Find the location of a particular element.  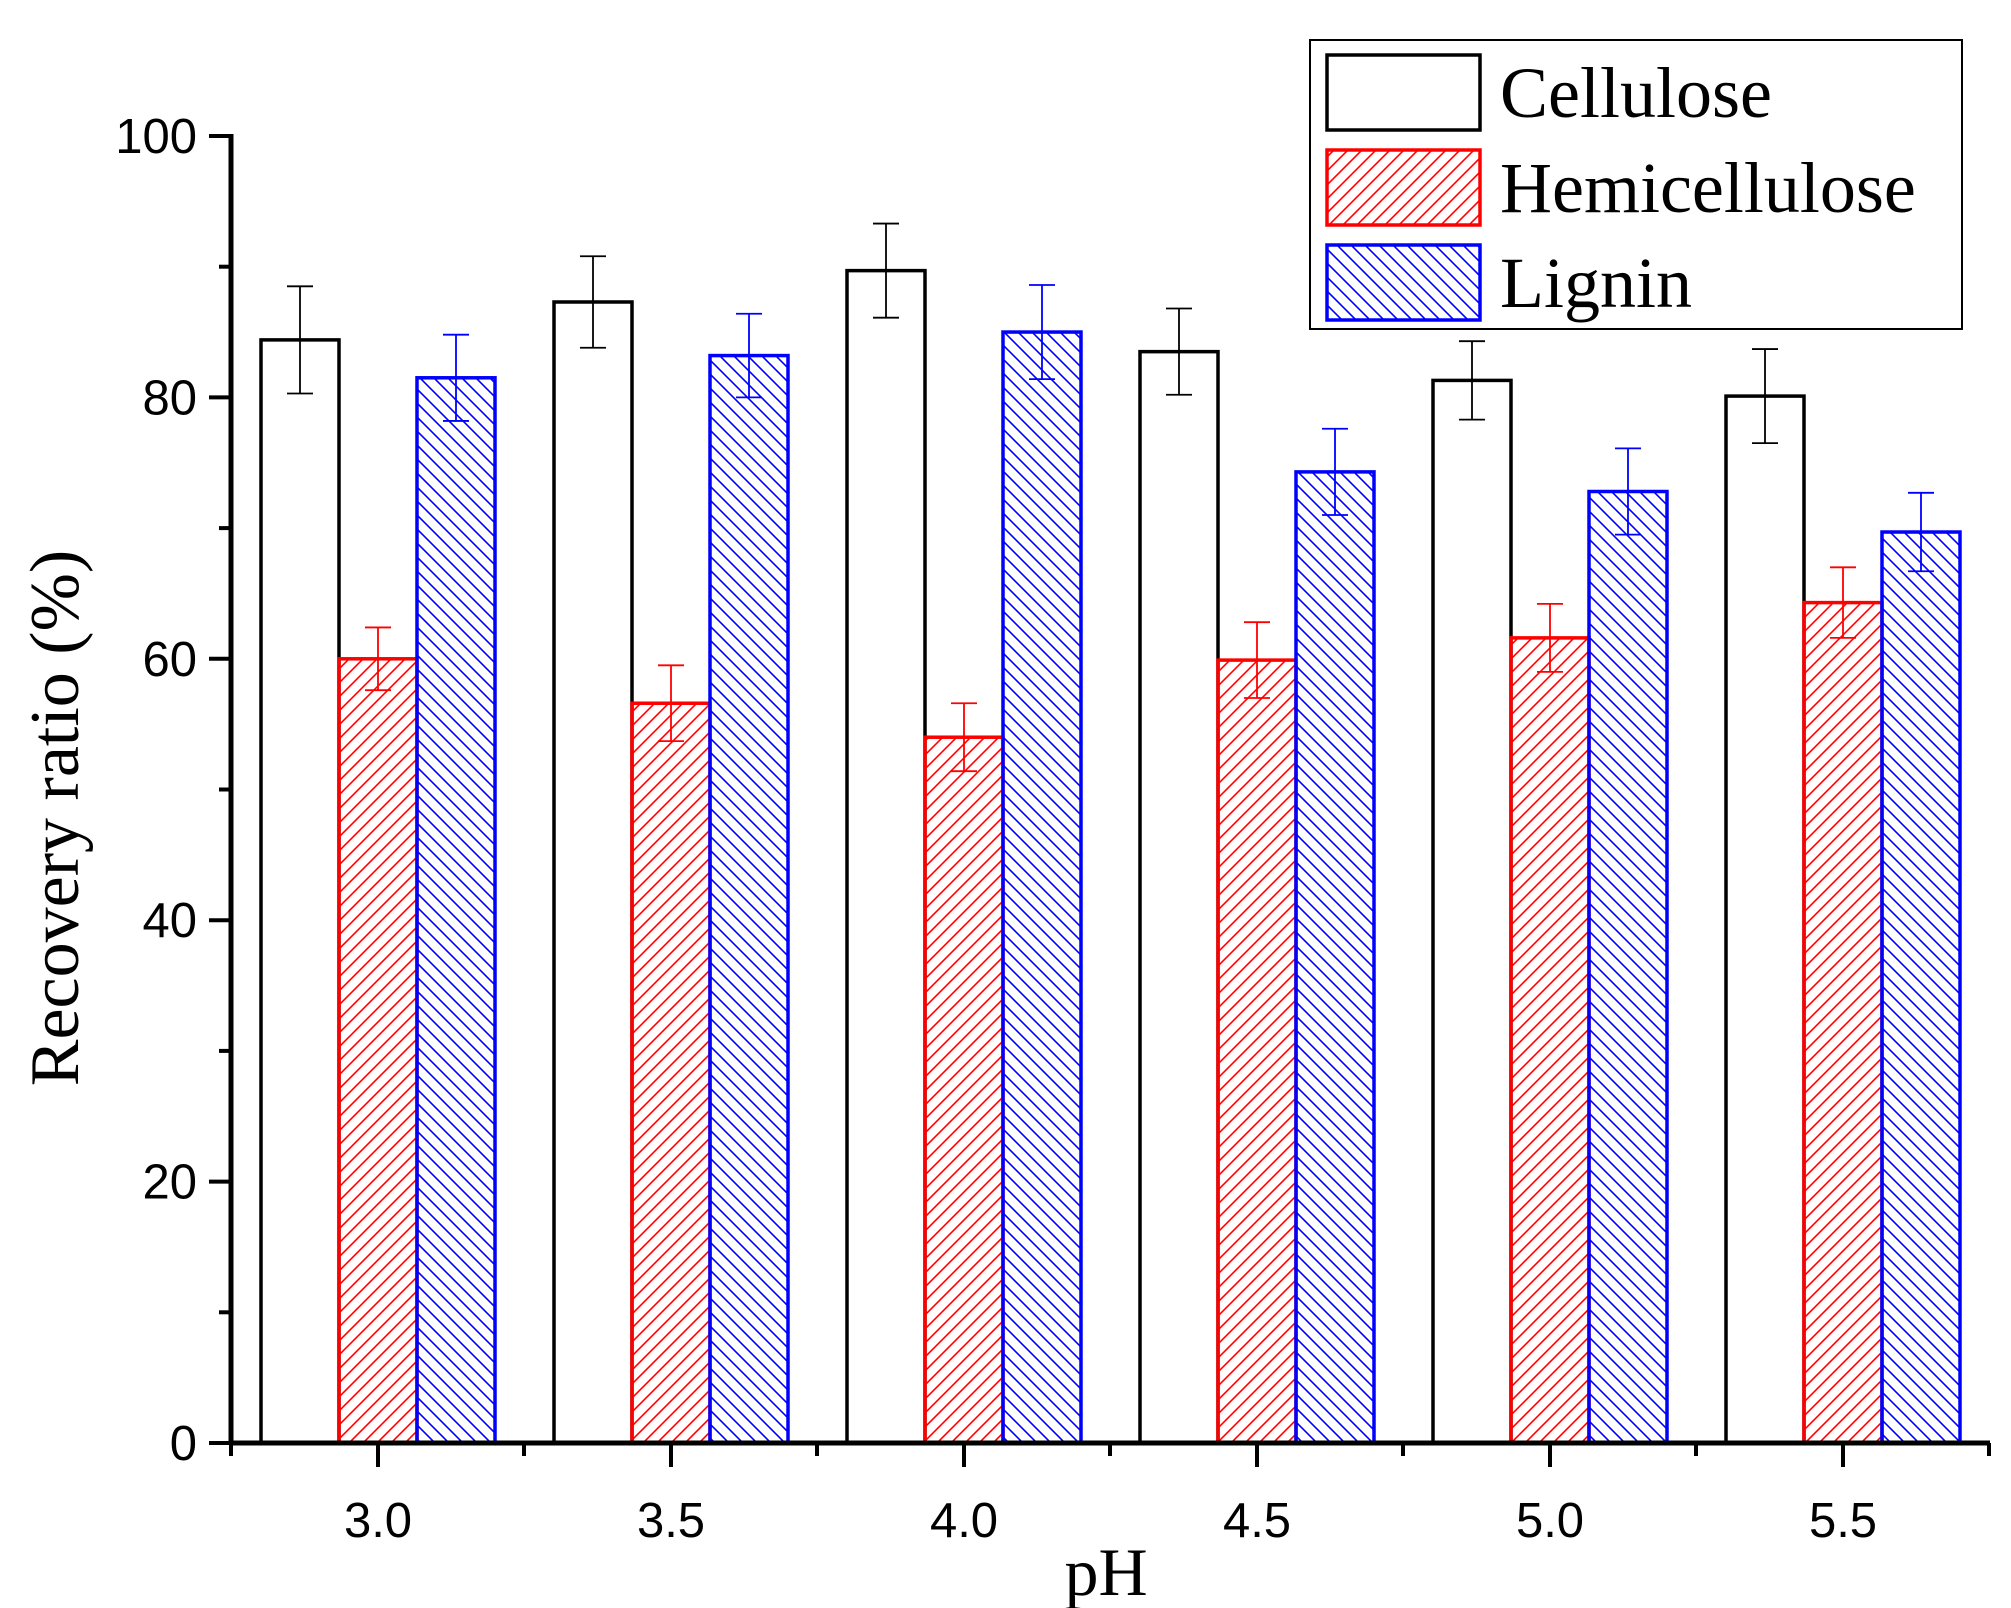

legend-swatch-cellulose is located at coordinates (1403, 92).